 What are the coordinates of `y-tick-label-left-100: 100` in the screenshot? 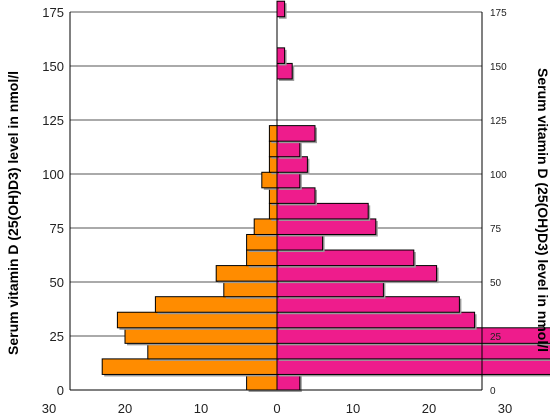 It's located at (53, 174).